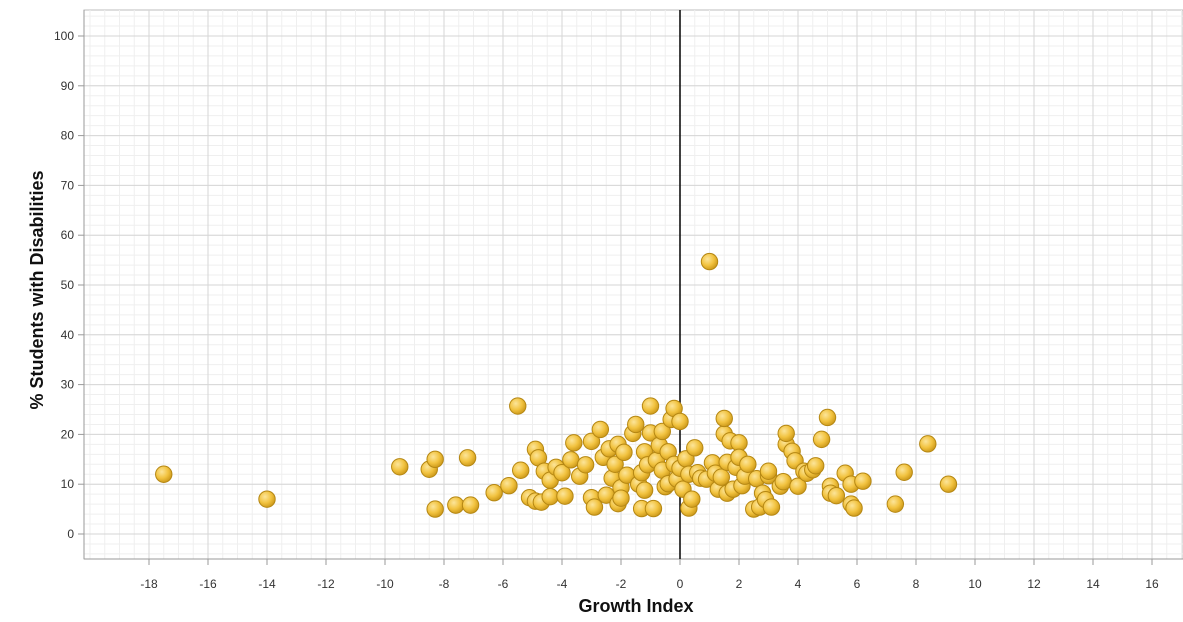  I want to click on x-tick-label: -10, so click(385, 584).